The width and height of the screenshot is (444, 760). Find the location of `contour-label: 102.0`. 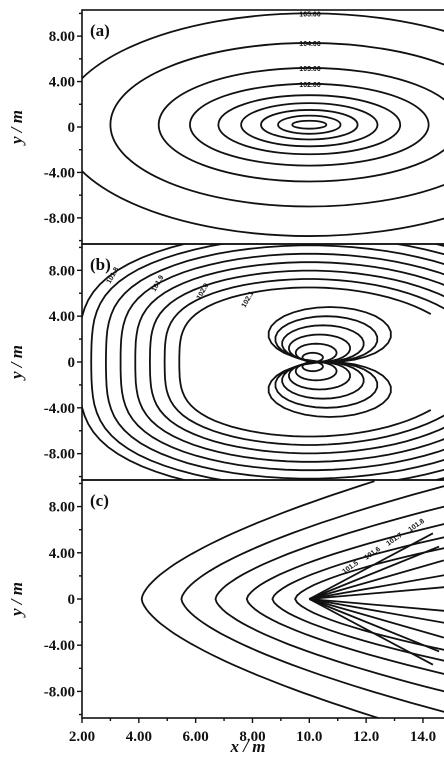

contour-label: 102.0 is located at coordinates (203, 291).